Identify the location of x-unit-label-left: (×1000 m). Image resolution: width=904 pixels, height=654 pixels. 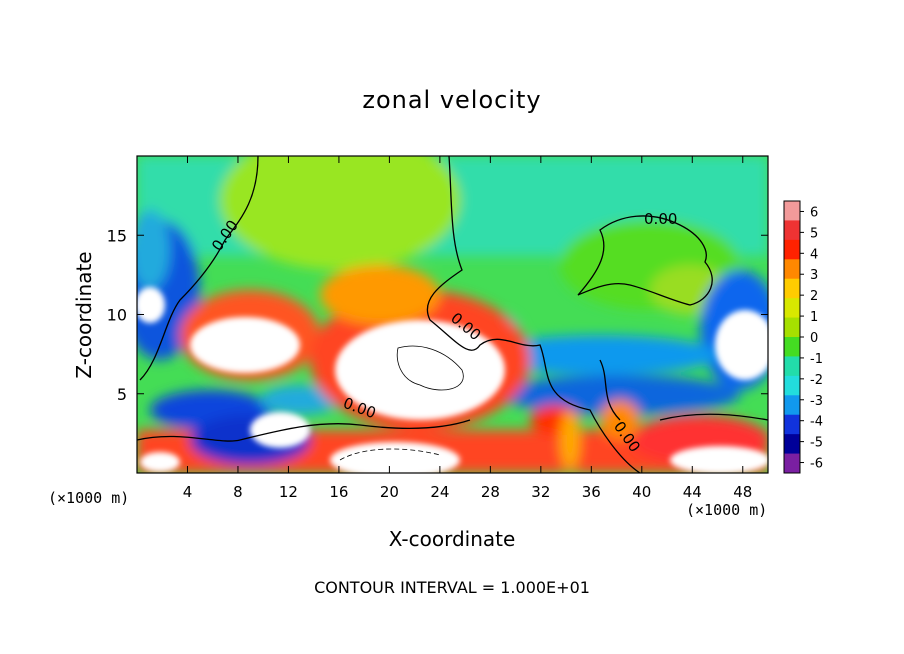
(89, 498).